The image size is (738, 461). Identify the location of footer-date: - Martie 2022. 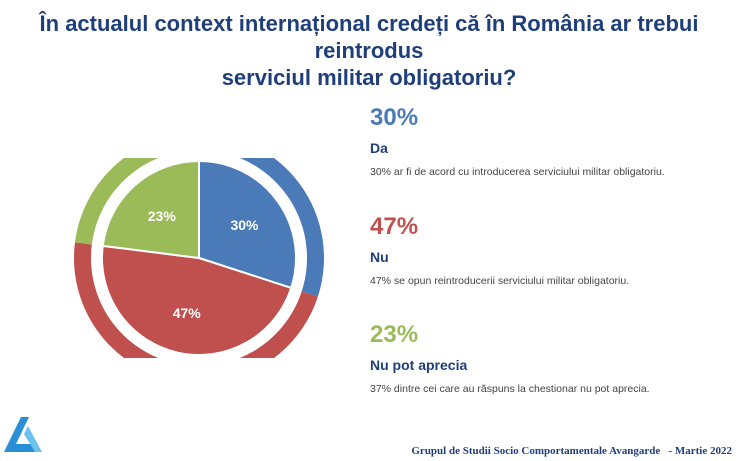
(700, 451).